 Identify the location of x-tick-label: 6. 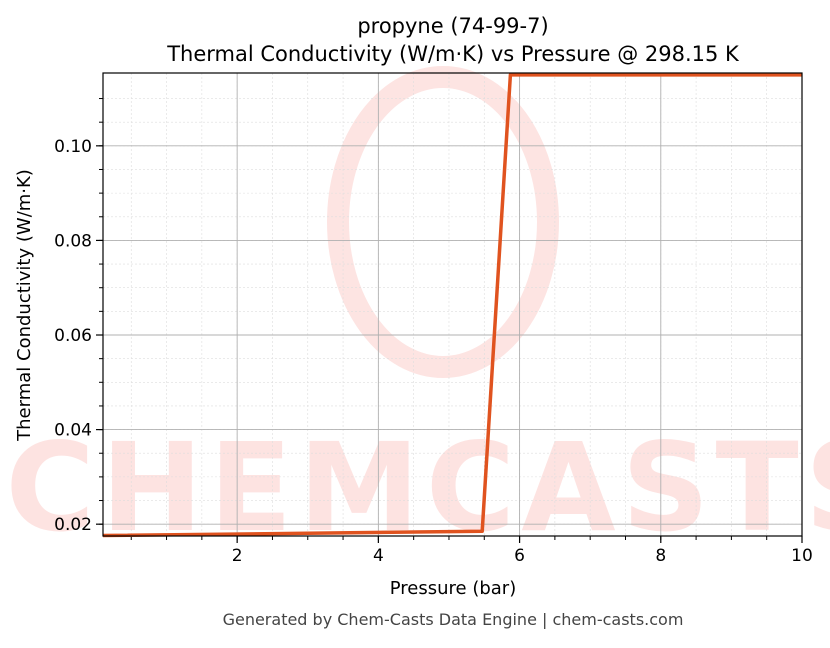
(519, 556).